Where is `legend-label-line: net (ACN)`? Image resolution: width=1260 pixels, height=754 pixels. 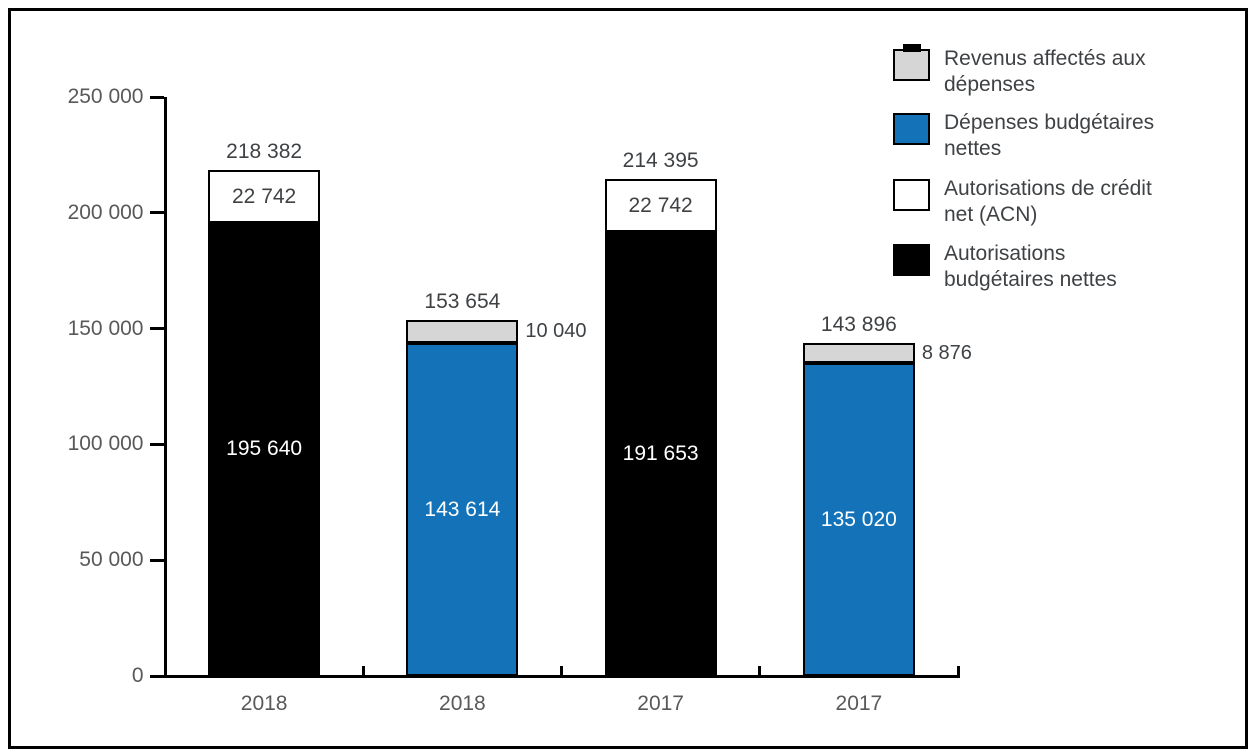
legend-label-line: net (ACN) is located at coordinates (991, 214).